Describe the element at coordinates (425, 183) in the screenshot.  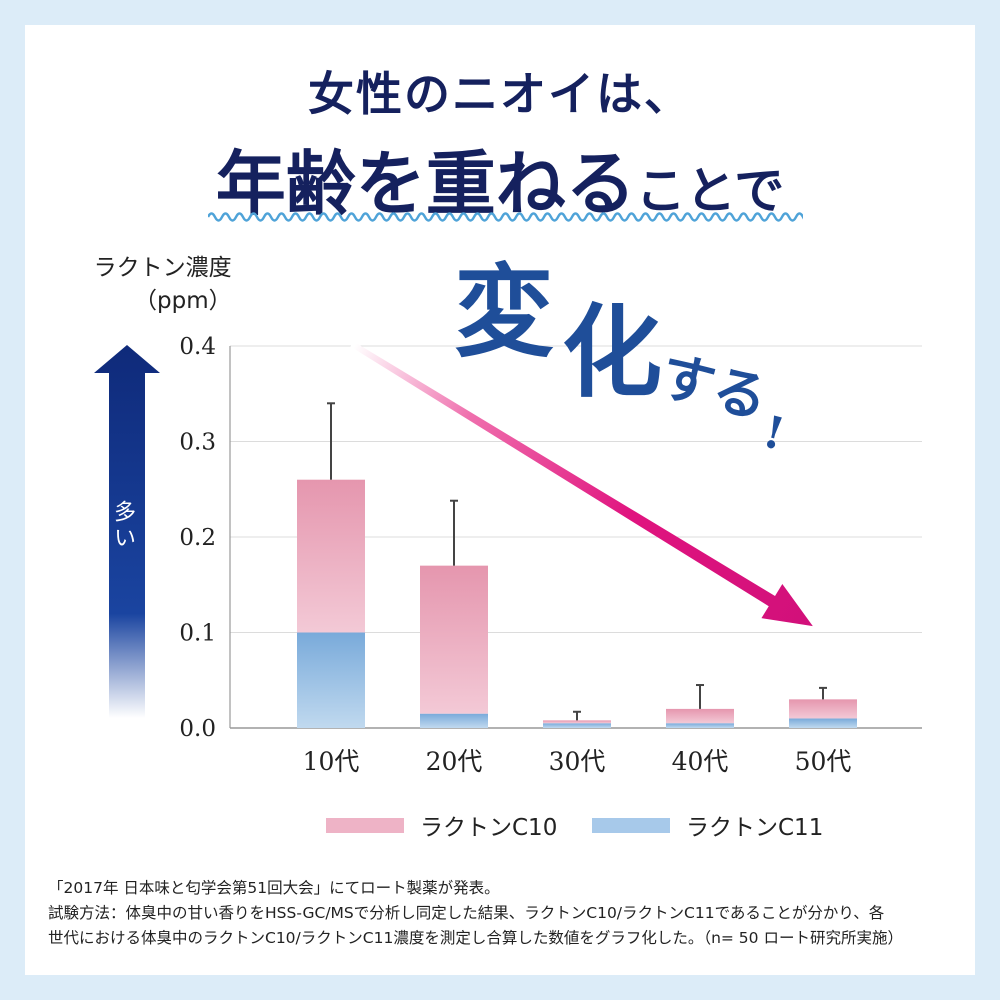
I see `headline-emphasis: 年齢を重ねる` at that location.